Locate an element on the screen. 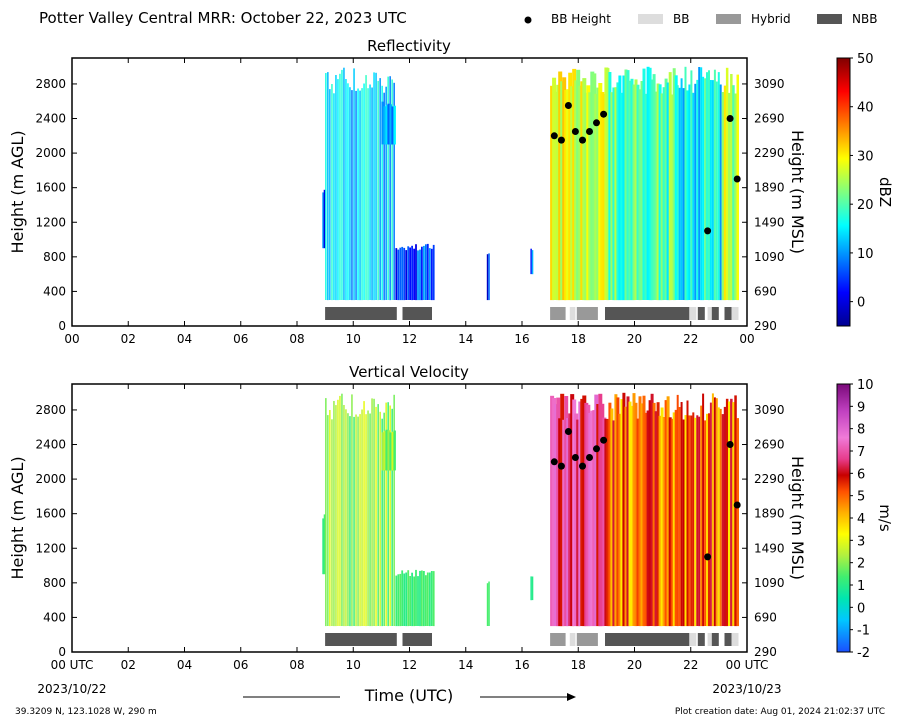 This screenshot has width=900, height=725. reflectivity-ylabel: Height (m AGL) is located at coordinates (17, 191).